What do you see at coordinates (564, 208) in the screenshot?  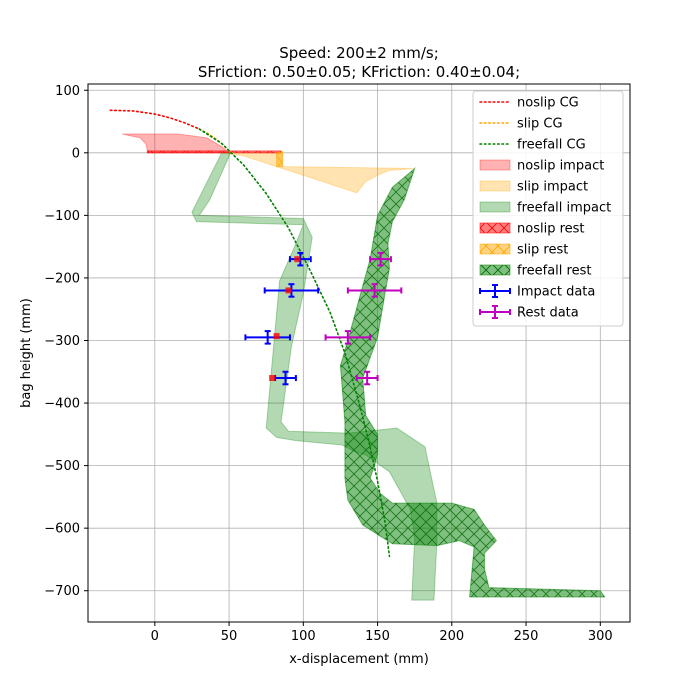 I see `legend-label: freefall impact` at bounding box center [564, 208].